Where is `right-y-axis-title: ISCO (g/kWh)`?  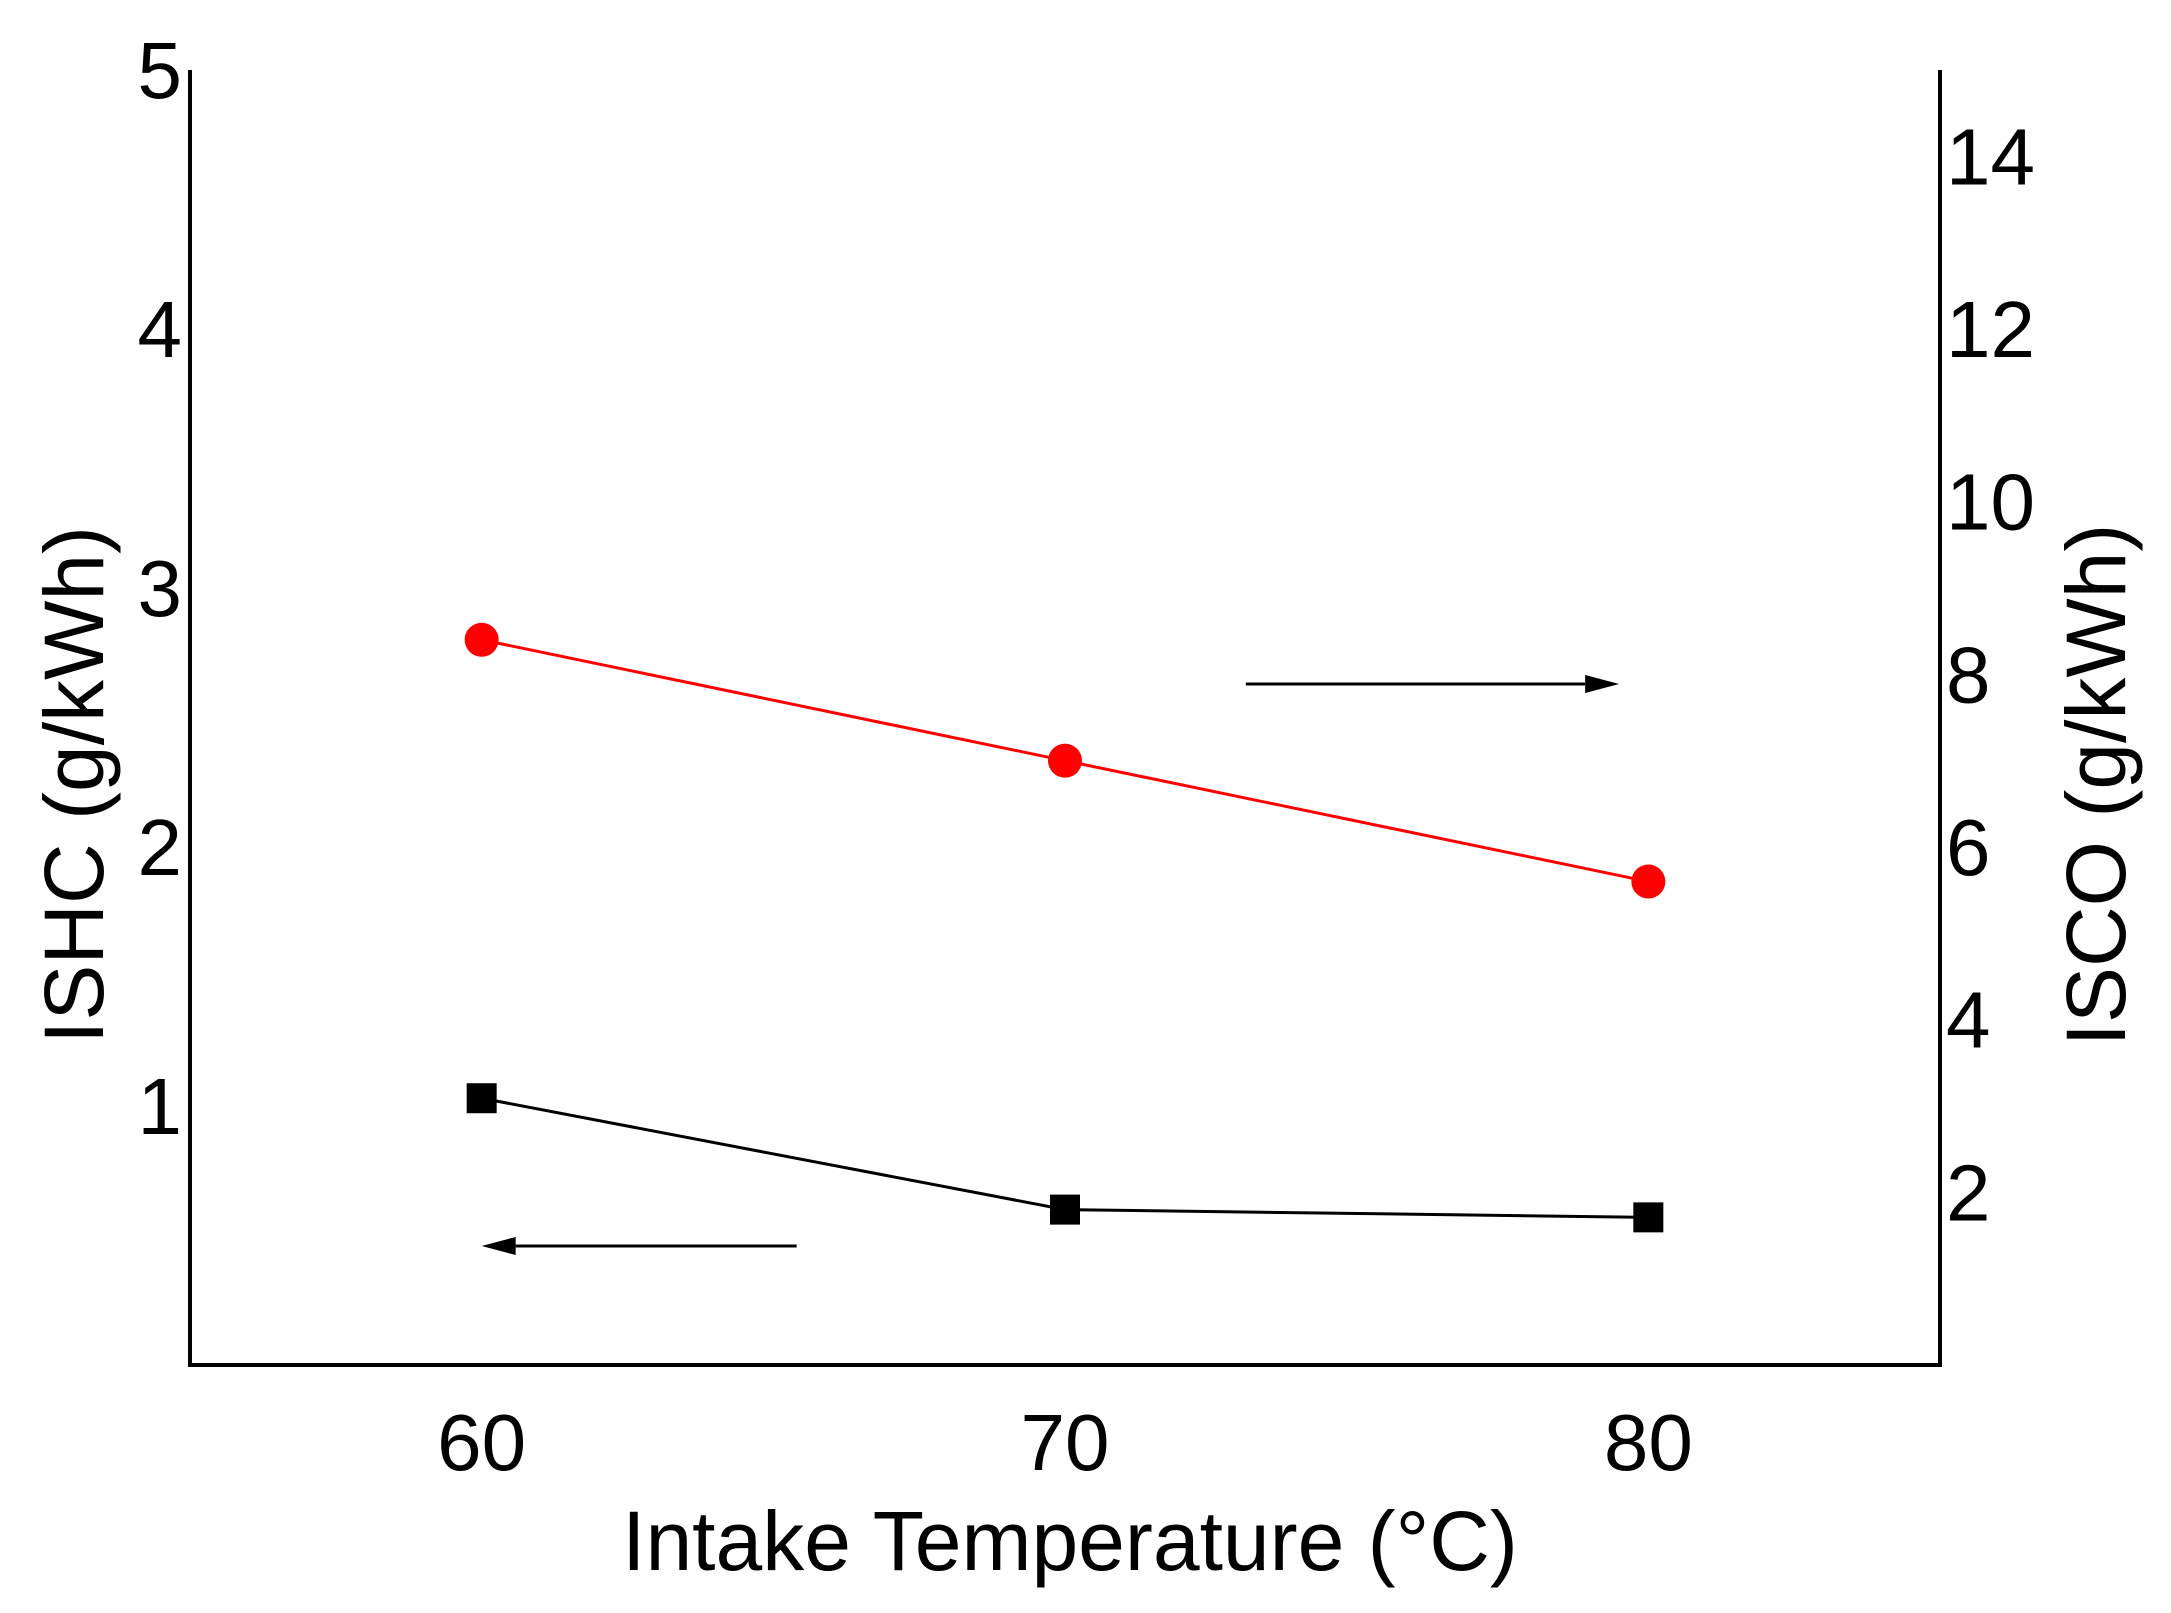 right-y-axis-title: ISCO (g/kWh) is located at coordinates (2096, 785).